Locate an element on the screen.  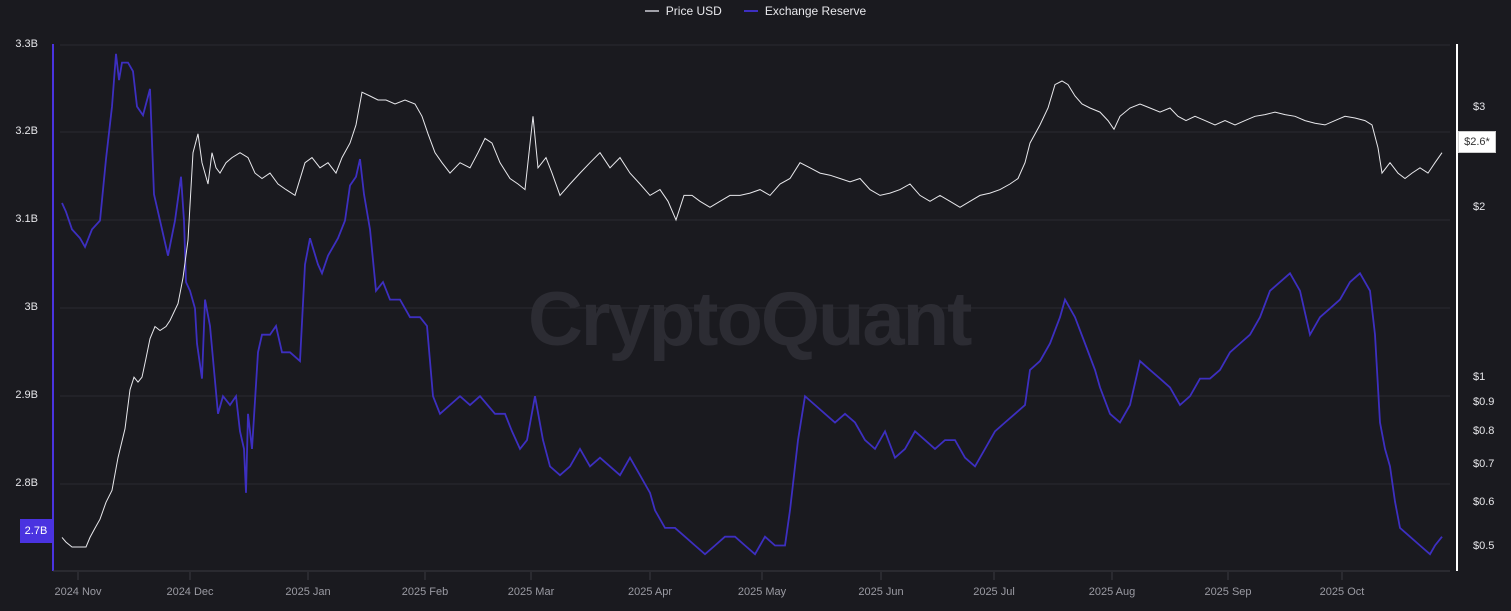
current-price-label: $2.6* is located at coordinates (1477, 142).